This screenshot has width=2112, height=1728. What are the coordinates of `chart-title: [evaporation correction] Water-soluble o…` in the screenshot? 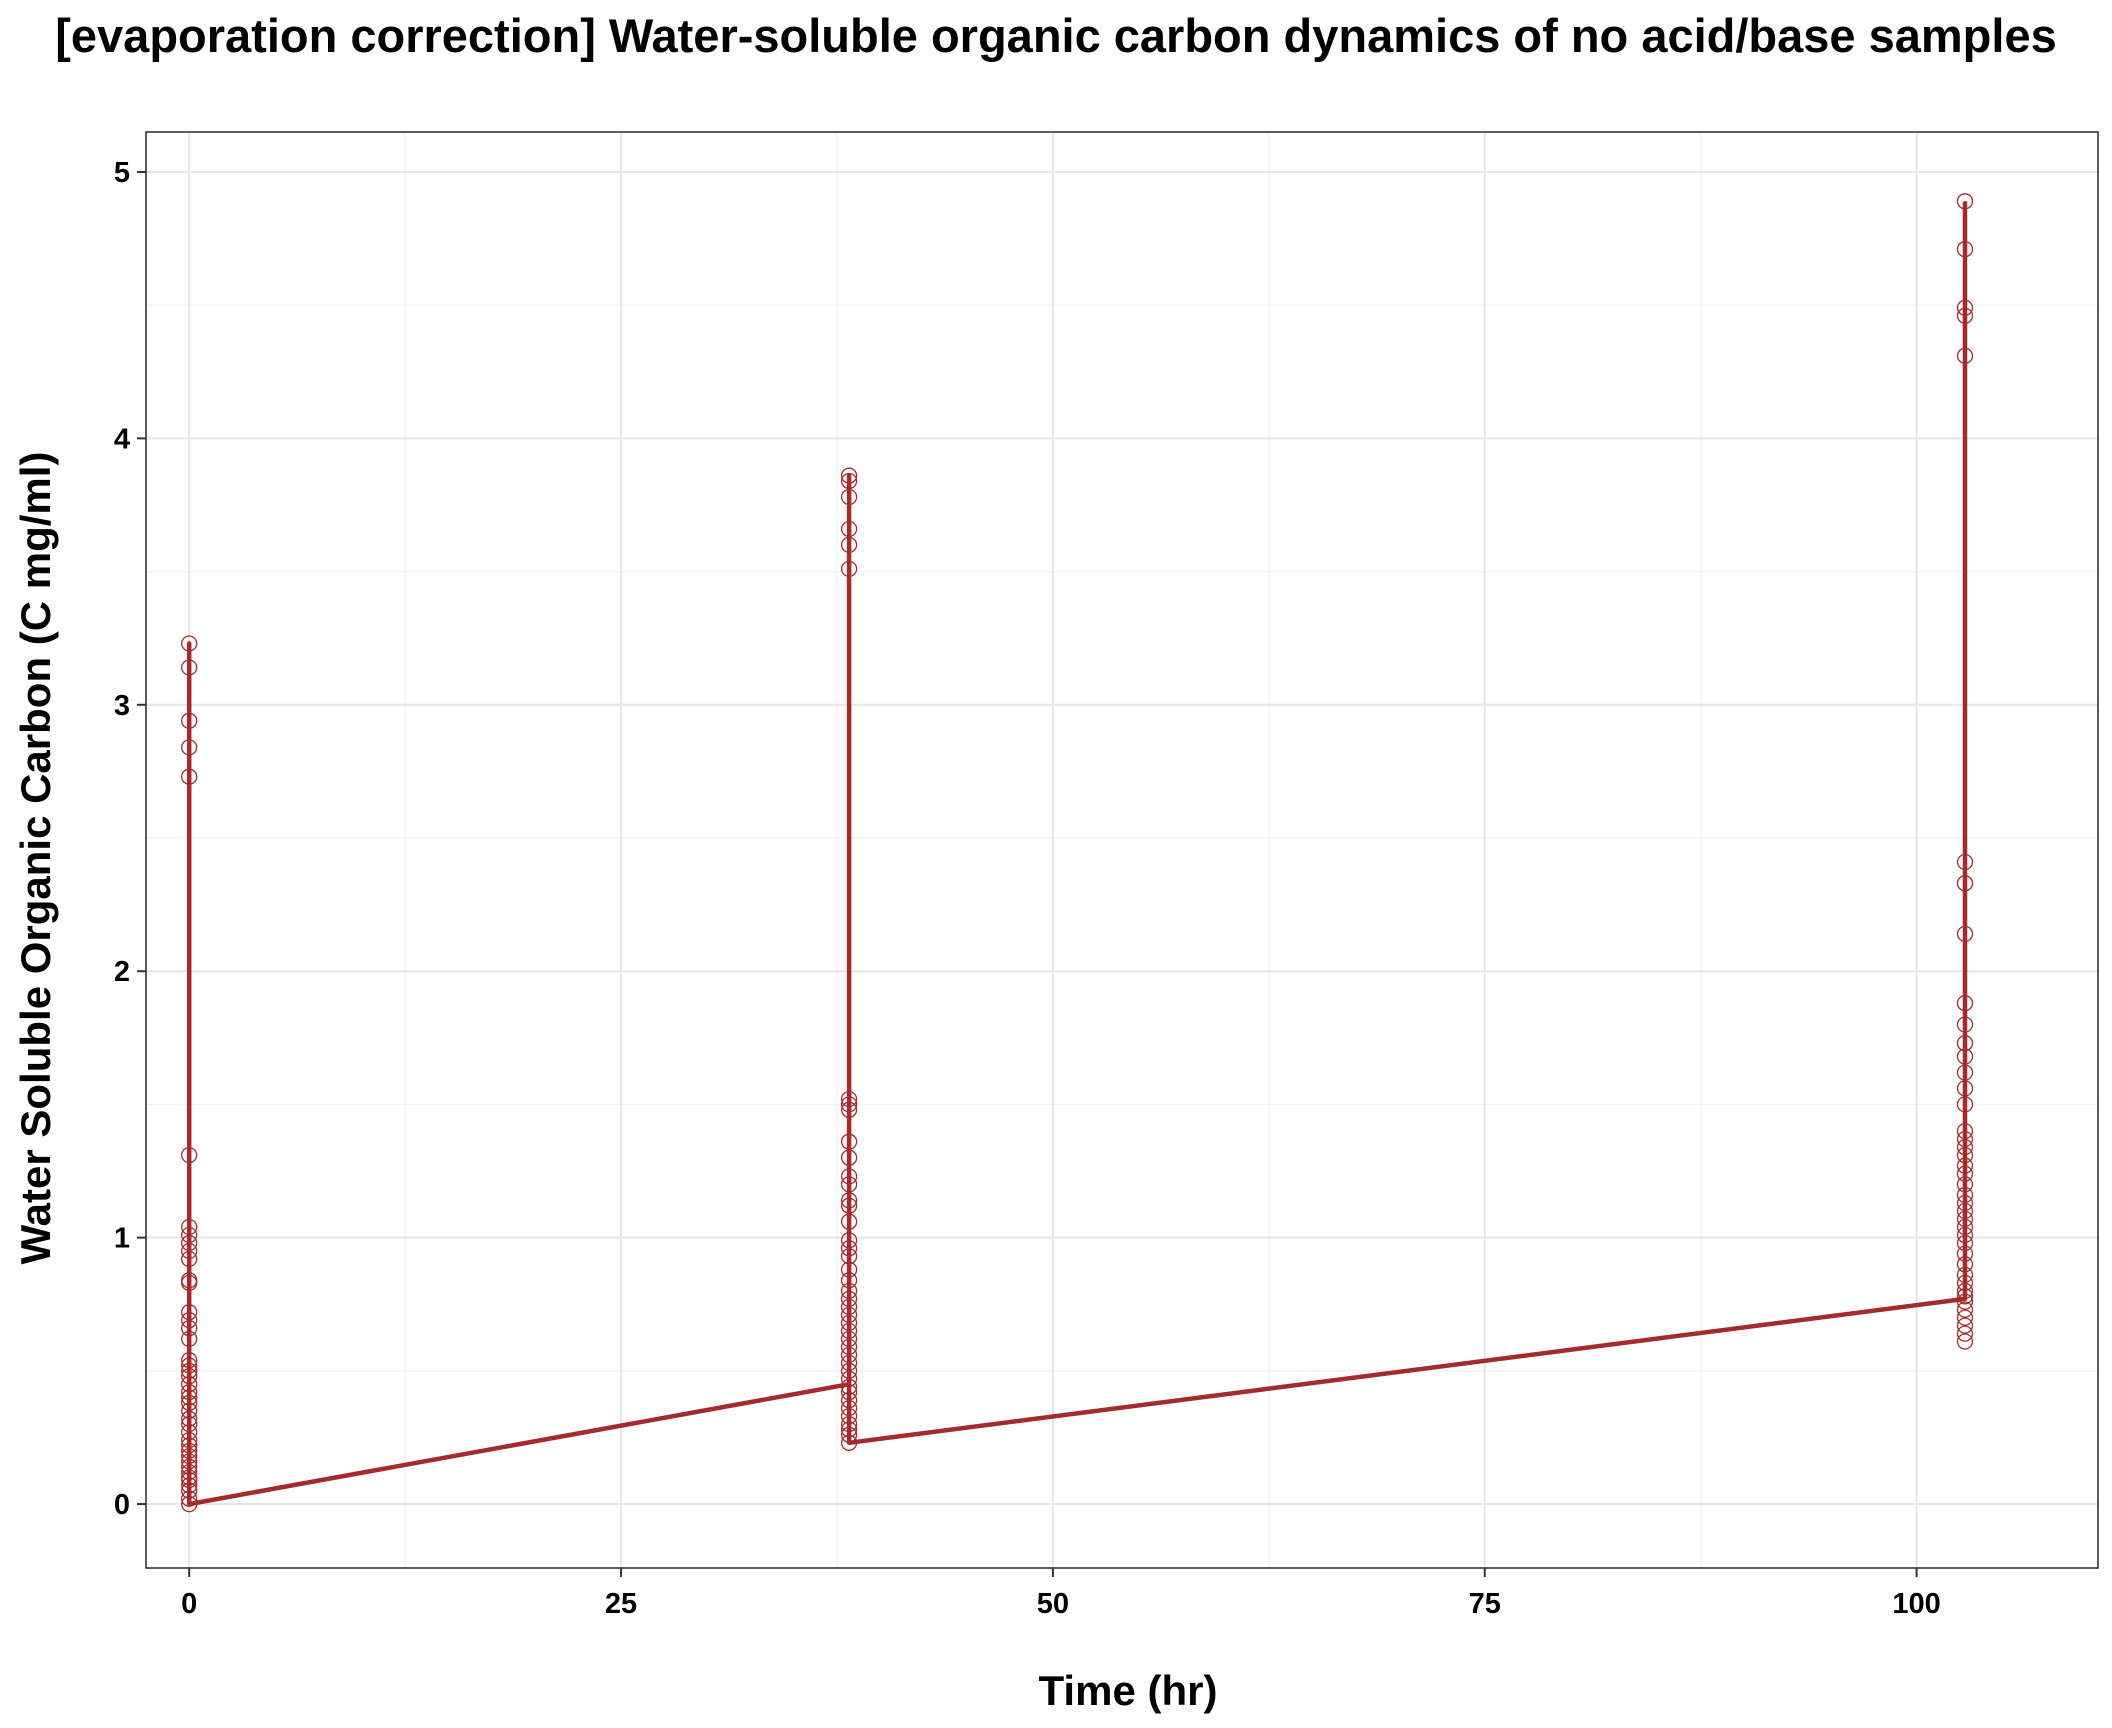 It's located at (1055, 35).